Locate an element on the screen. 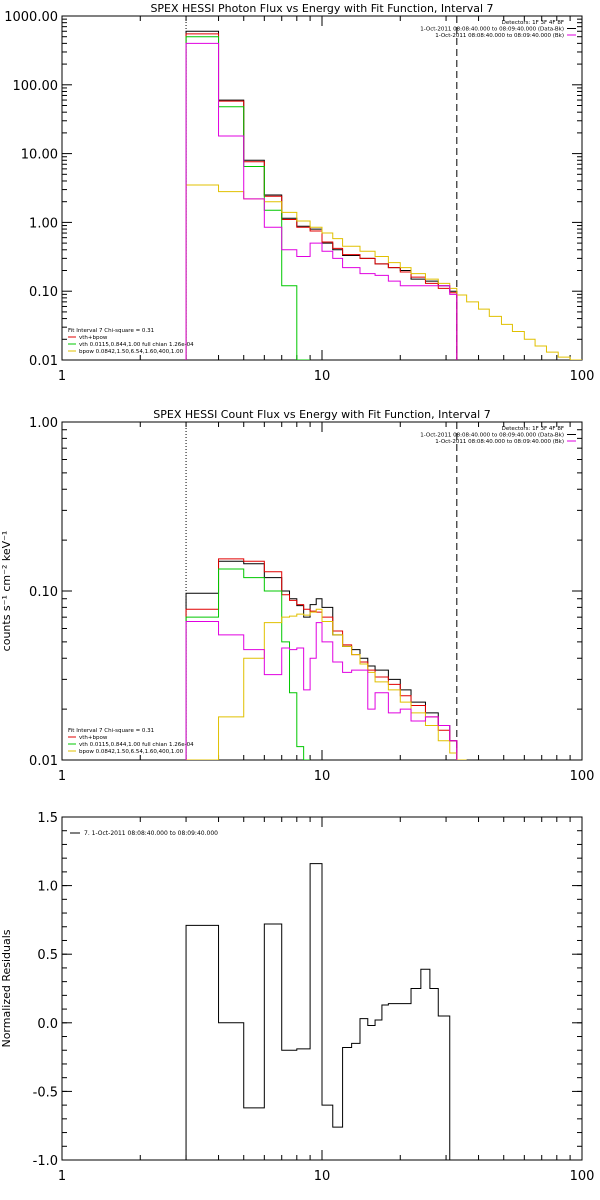 This screenshot has width=600, height=1200. y-tick-label: 0.5 is located at coordinates (47, 955).